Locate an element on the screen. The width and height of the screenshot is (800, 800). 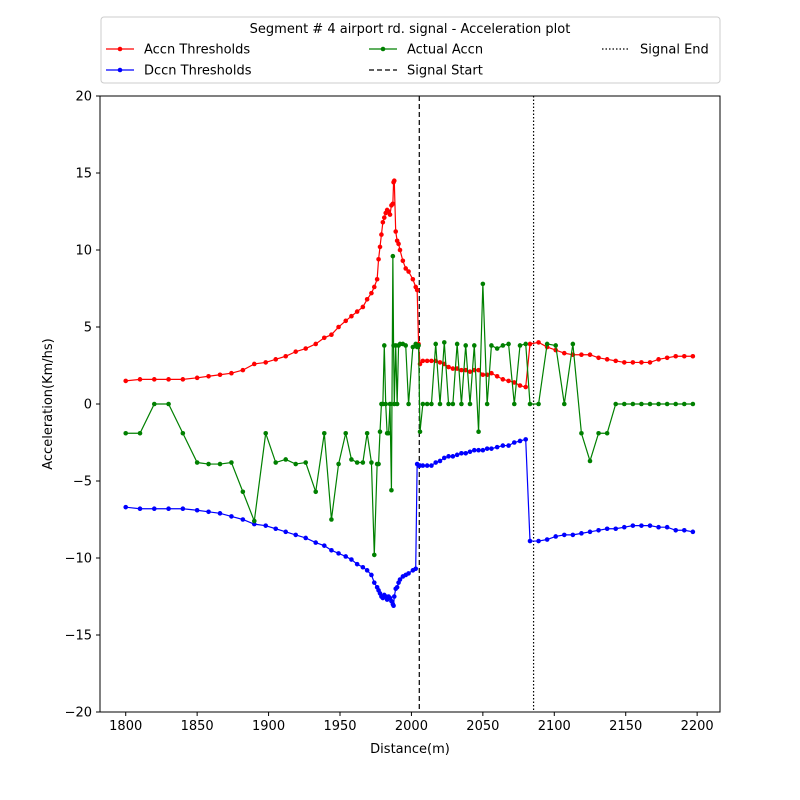
x-tick-label: 1850 is located at coordinates (197, 726).